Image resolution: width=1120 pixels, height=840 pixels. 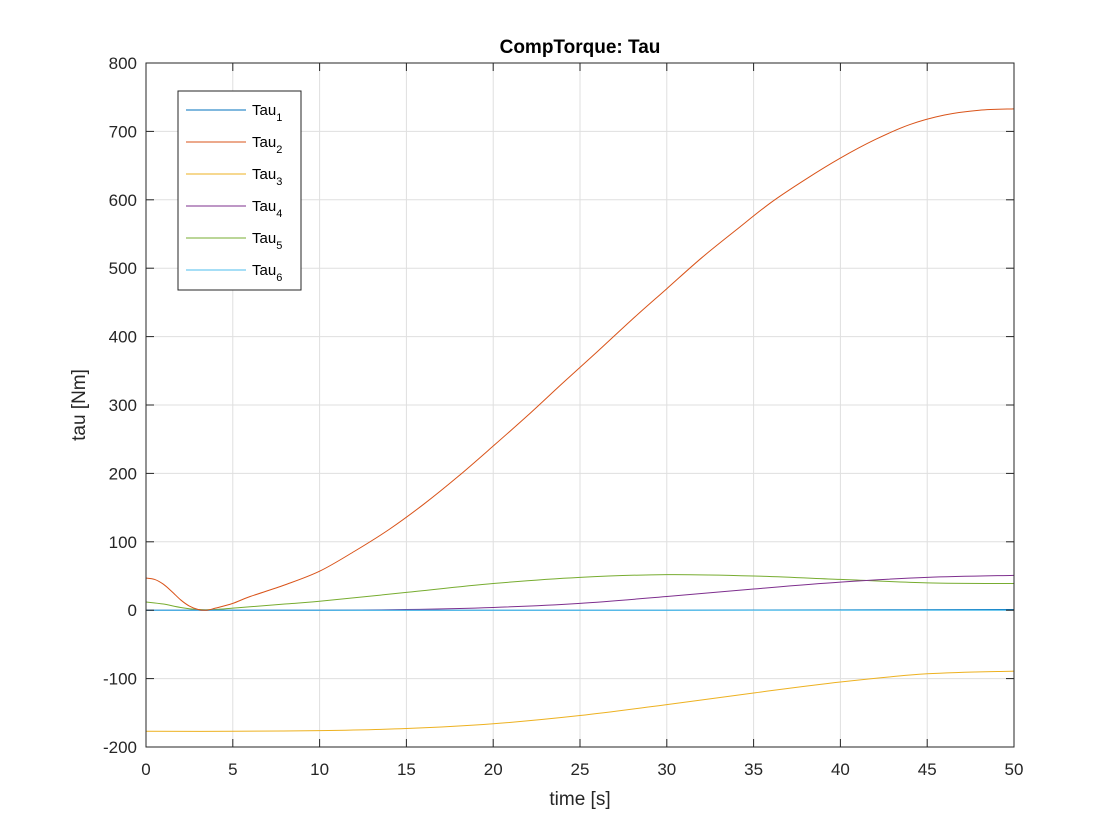 I want to click on legend-label: Tau6, so click(x=267, y=273).